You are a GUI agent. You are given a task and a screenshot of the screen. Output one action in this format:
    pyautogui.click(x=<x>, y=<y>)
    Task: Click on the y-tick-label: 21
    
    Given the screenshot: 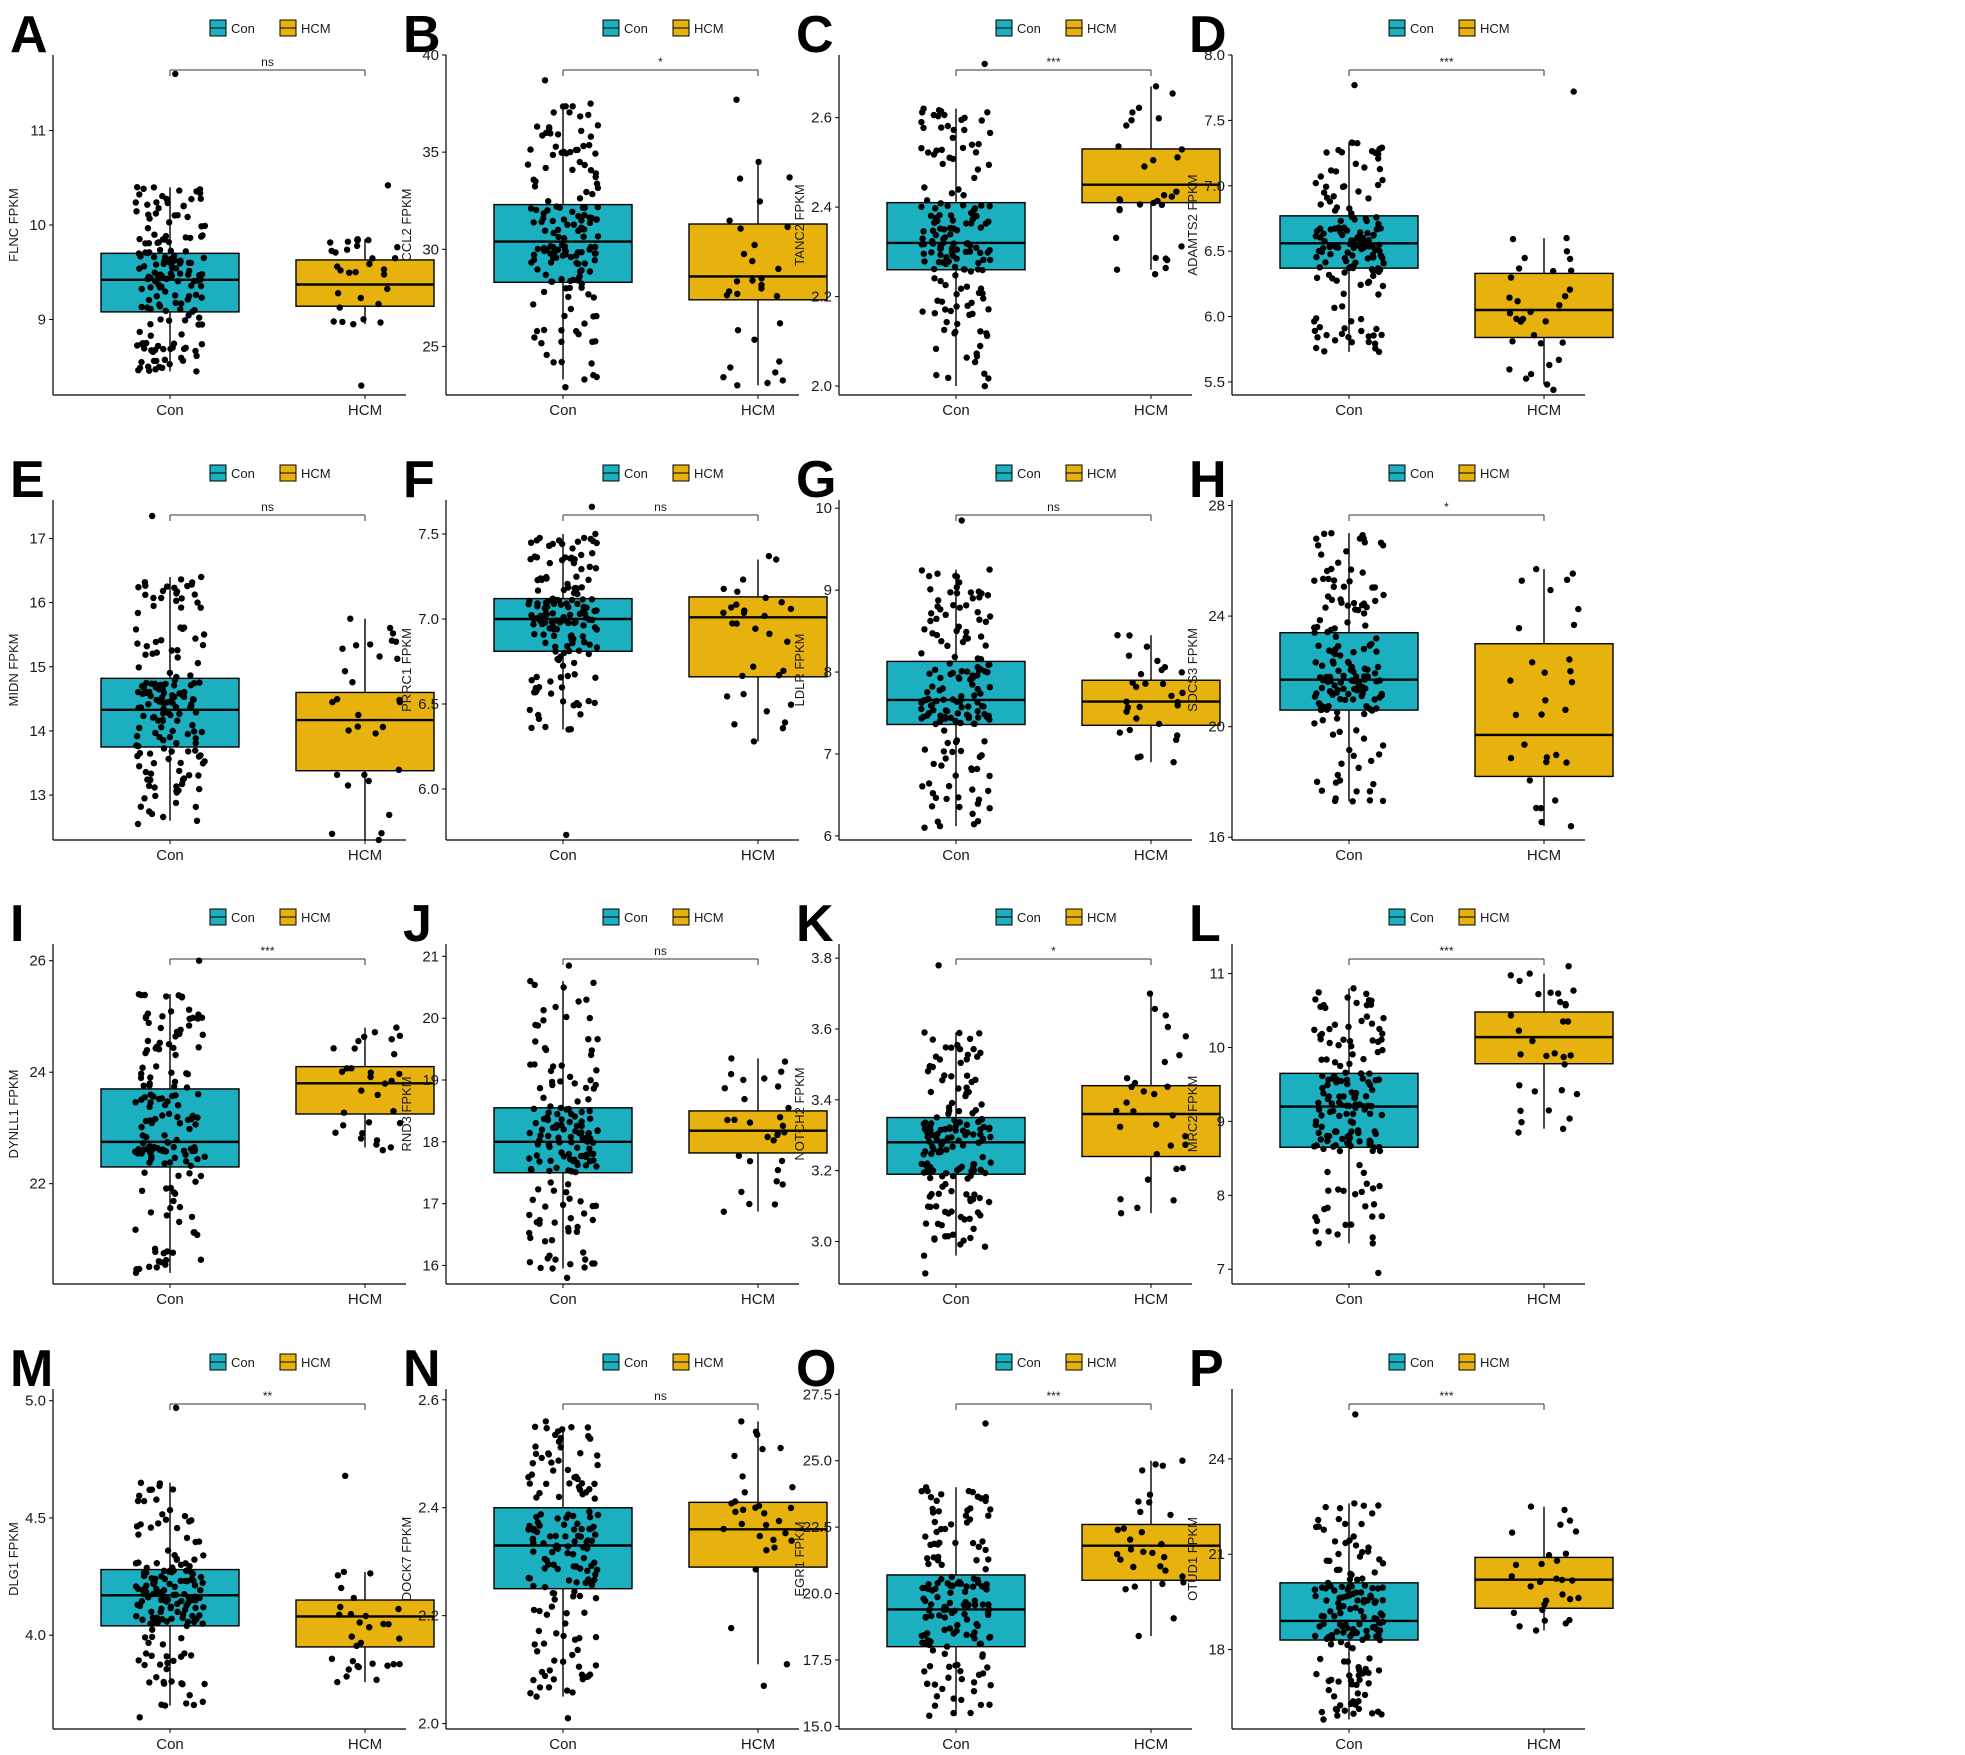 What is the action you would take?
    pyautogui.click(x=430, y=956)
    